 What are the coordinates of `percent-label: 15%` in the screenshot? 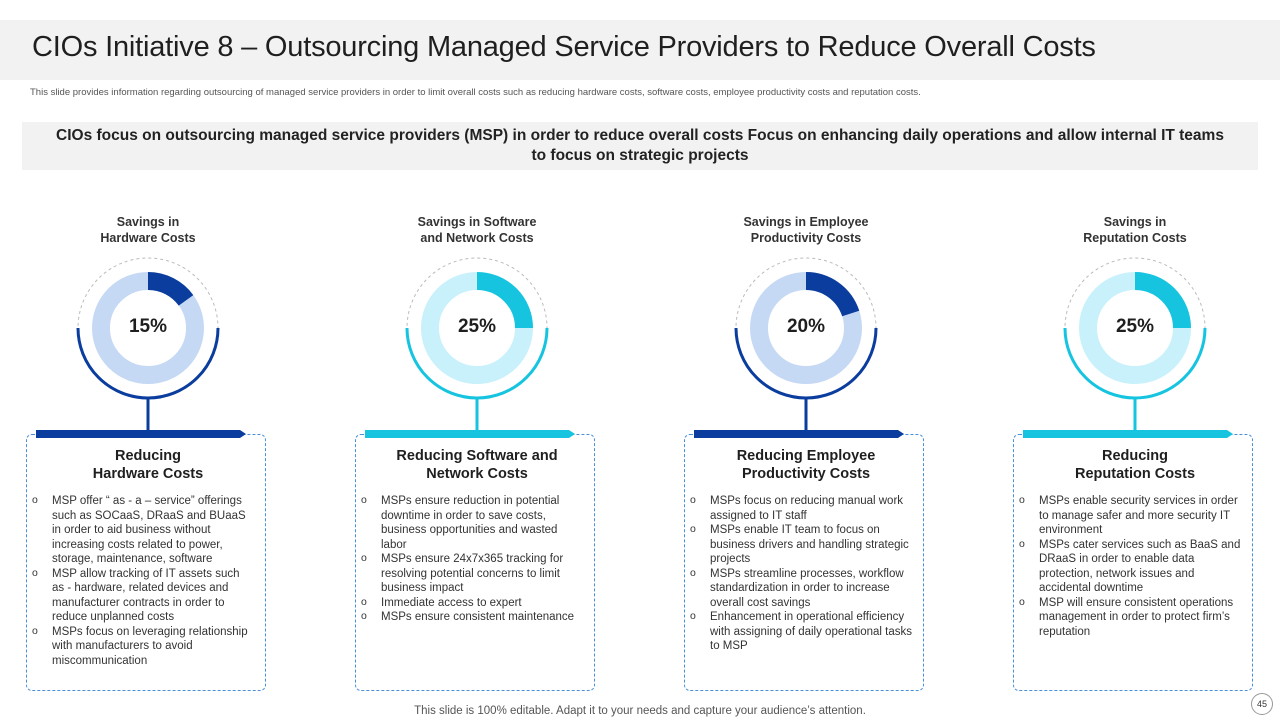 It's located at (148, 326).